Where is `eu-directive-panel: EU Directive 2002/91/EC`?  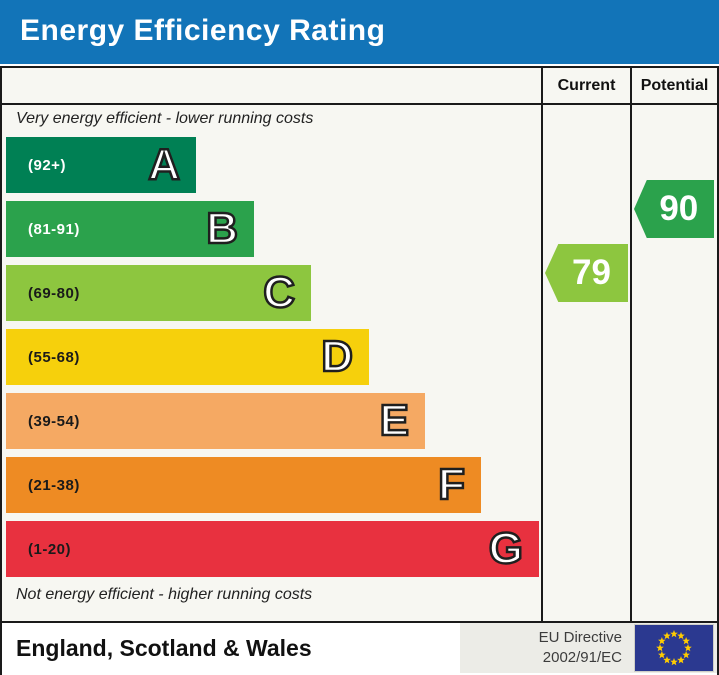
eu-directive-panel: EU Directive 2002/91/EC is located at coordinates (588, 648).